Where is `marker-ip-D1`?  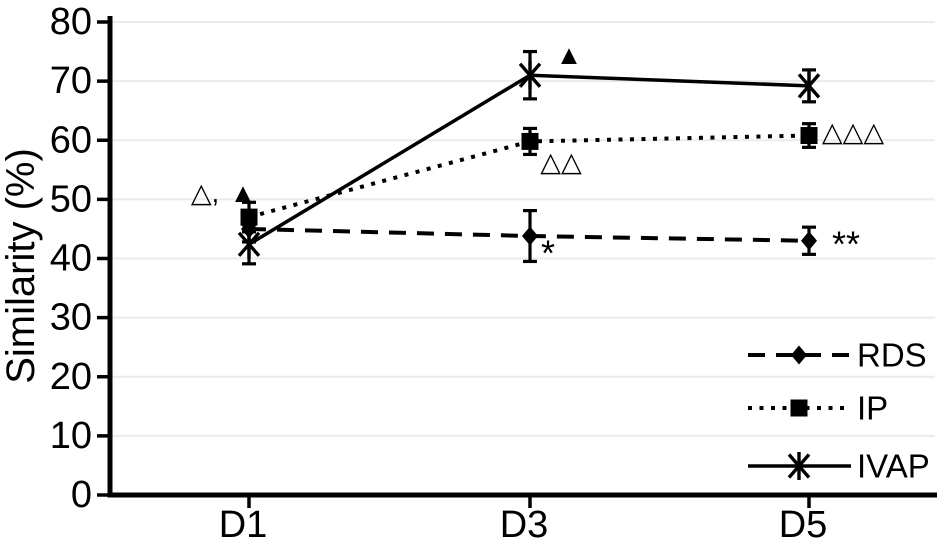 marker-ip-D1 is located at coordinates (249, 217).